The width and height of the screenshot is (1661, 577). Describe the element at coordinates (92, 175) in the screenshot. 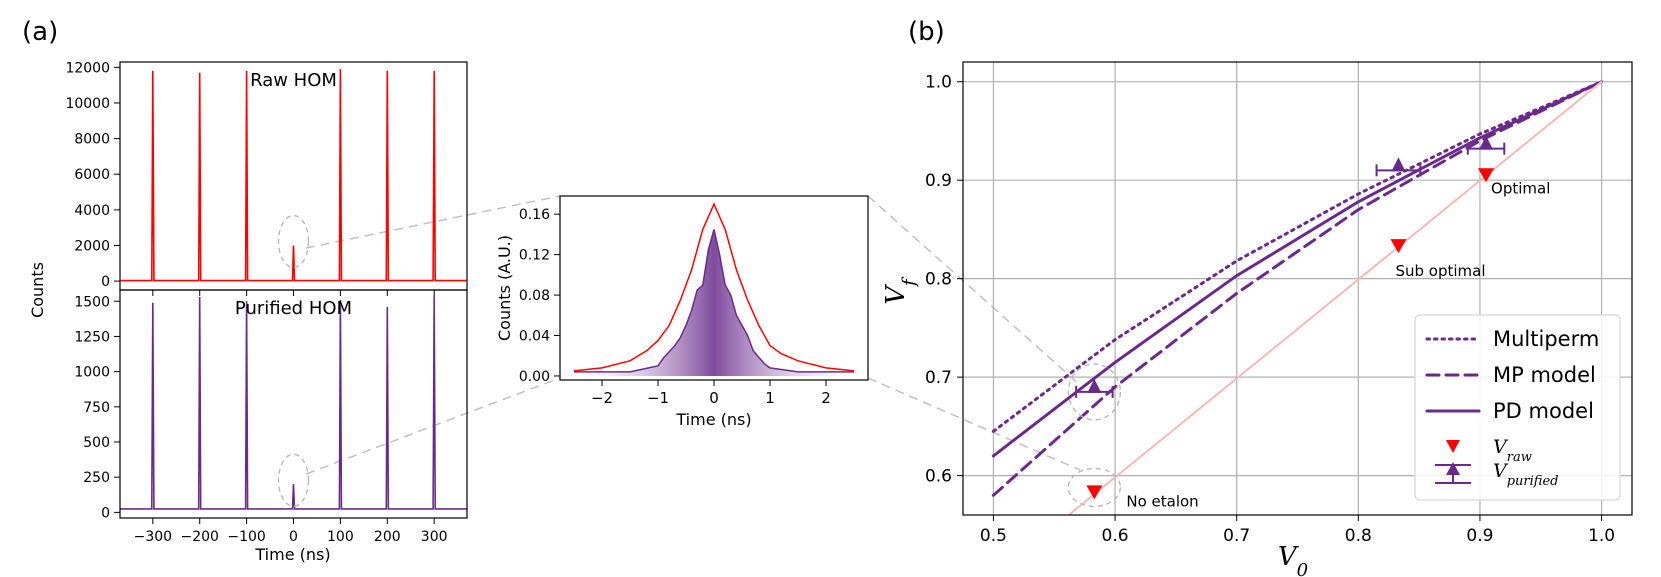

I see `ytick-label: 6000` at that location.